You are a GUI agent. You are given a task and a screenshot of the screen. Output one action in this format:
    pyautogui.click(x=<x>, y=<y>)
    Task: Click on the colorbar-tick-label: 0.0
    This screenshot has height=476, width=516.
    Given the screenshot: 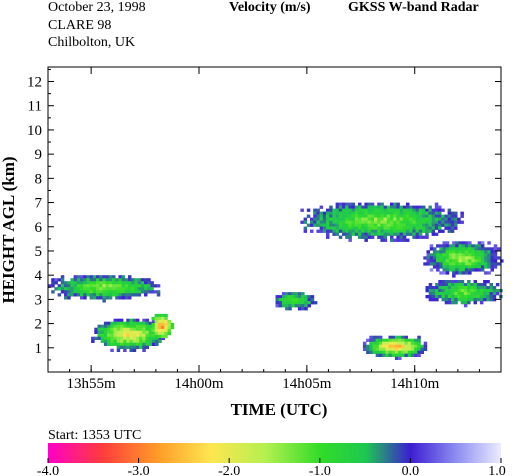 What is the action you would take?
    pyautogui.click(x=411, y=470)
    